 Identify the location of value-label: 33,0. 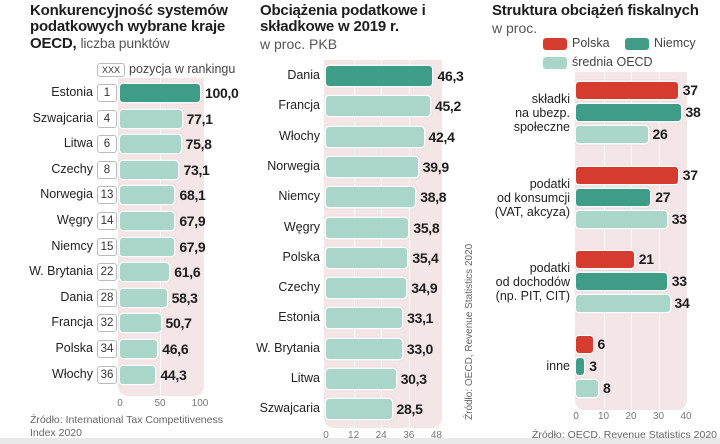
(419, 348).